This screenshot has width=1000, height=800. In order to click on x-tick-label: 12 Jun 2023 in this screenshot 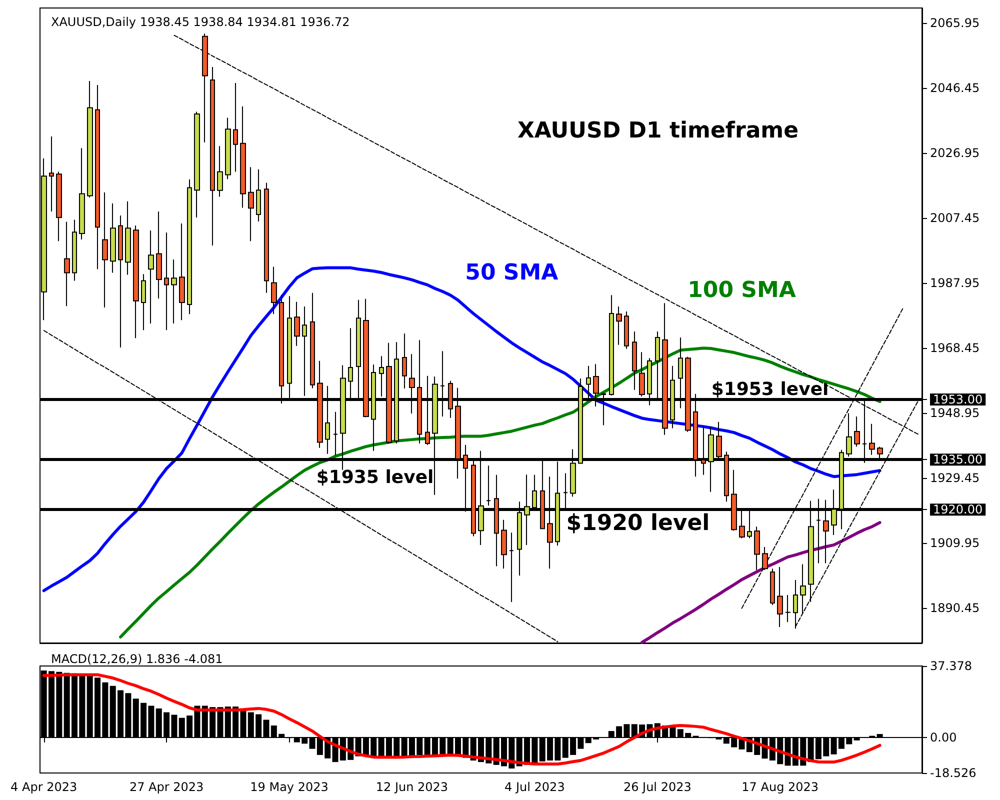, I will do `click(412, 787)`.